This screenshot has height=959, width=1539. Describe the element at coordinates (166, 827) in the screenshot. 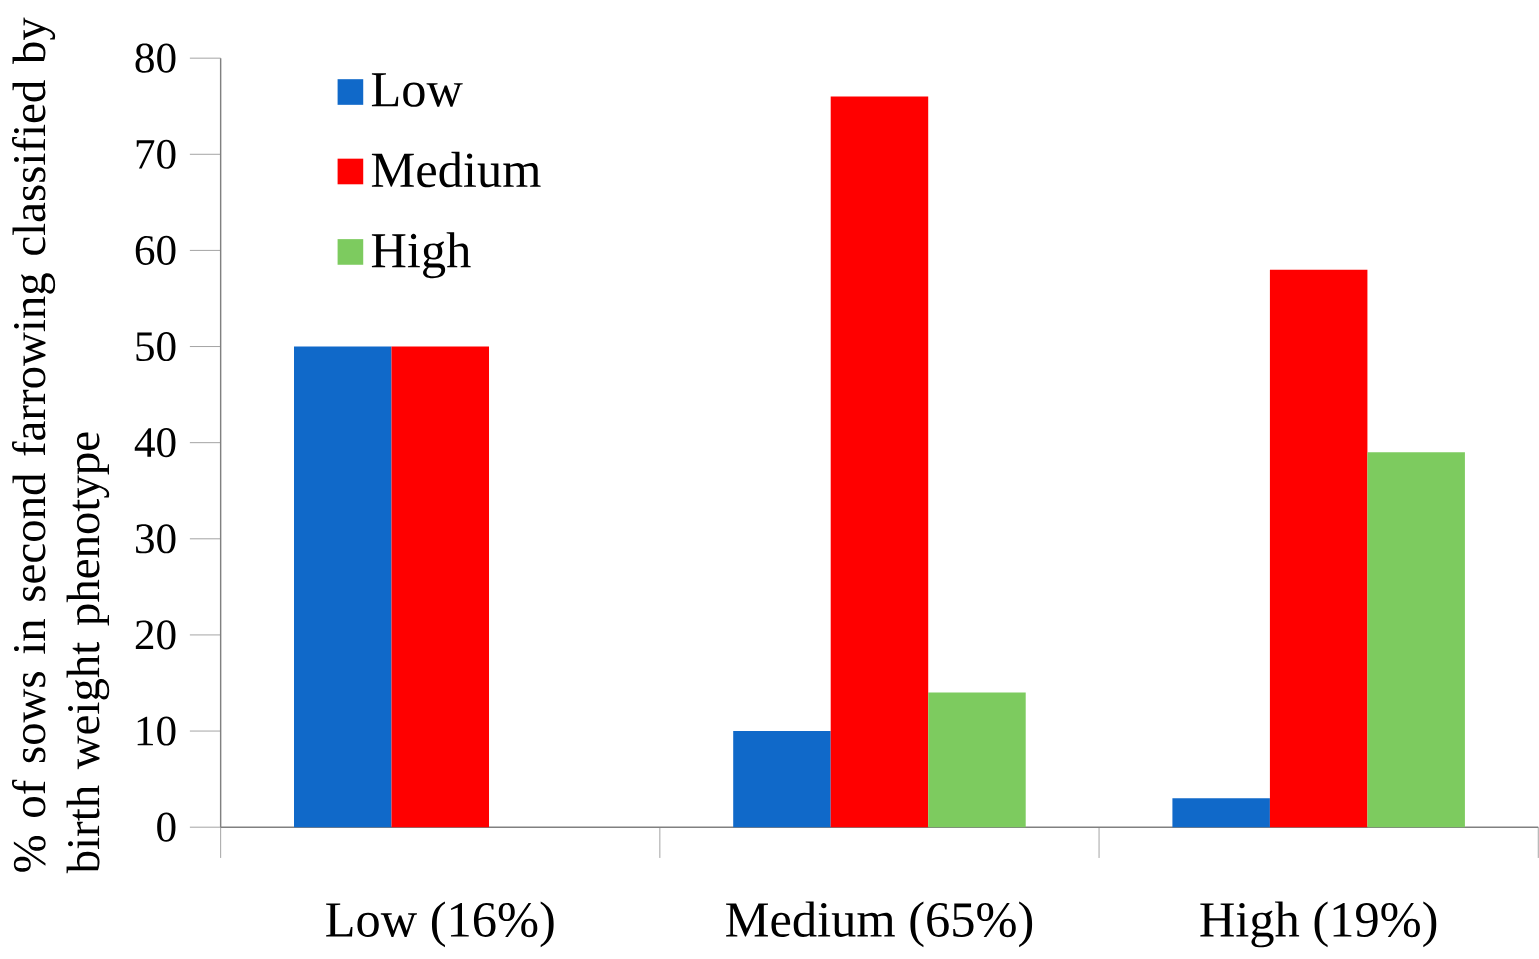

I see `y-tick-label: 0` at that location.